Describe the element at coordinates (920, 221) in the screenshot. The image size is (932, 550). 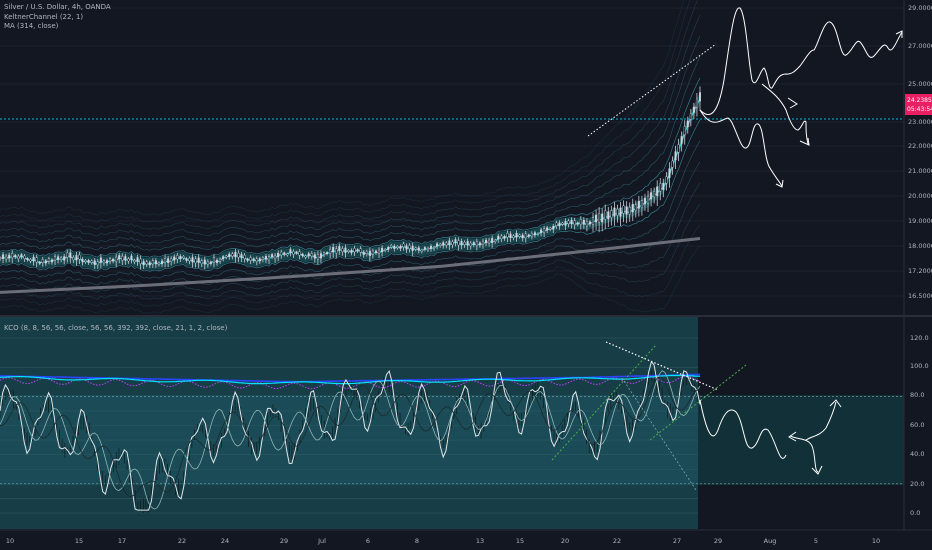
I see `price-tick-label: 19.00000` at that location.